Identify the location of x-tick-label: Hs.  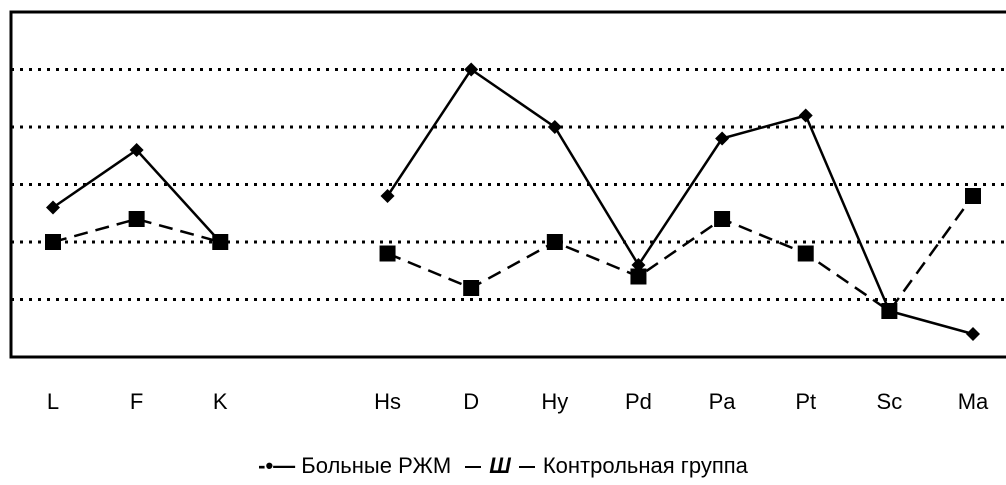
(387, 401).